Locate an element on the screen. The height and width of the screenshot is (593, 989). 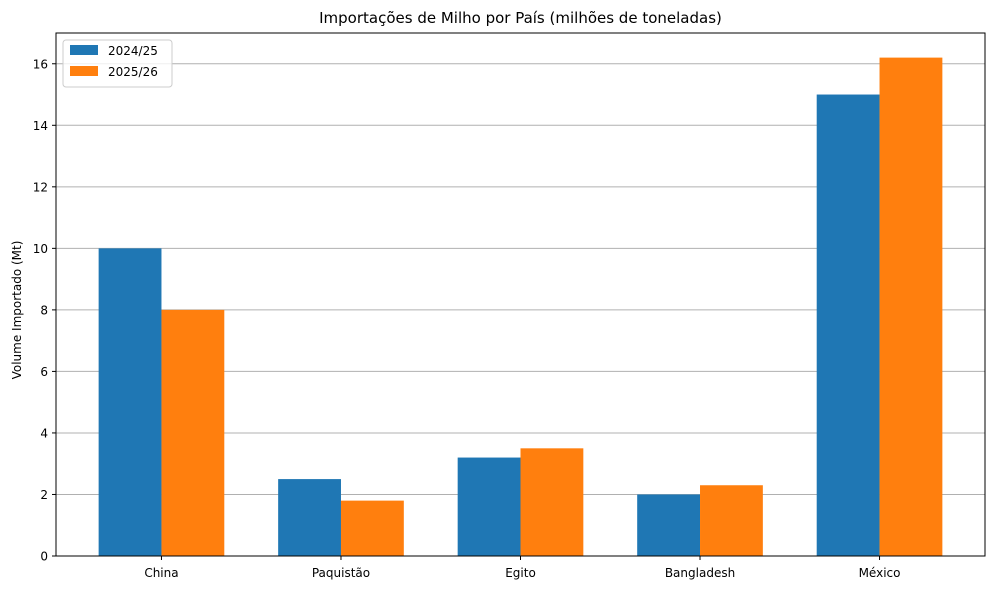
x-tick-label: Paquistão is located at coordinates (341, 573).